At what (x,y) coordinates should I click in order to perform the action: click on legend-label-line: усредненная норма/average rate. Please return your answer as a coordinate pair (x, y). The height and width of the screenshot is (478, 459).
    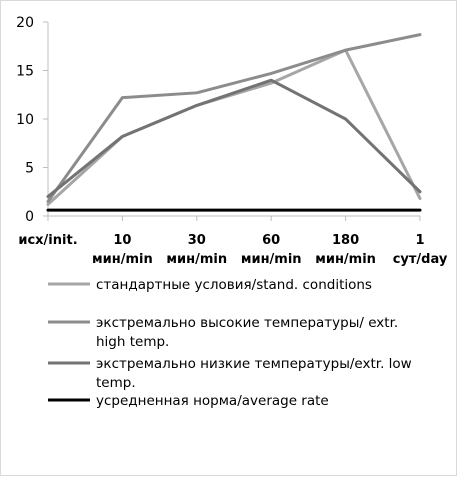
    Looking at the image, I should click on (212, 401).